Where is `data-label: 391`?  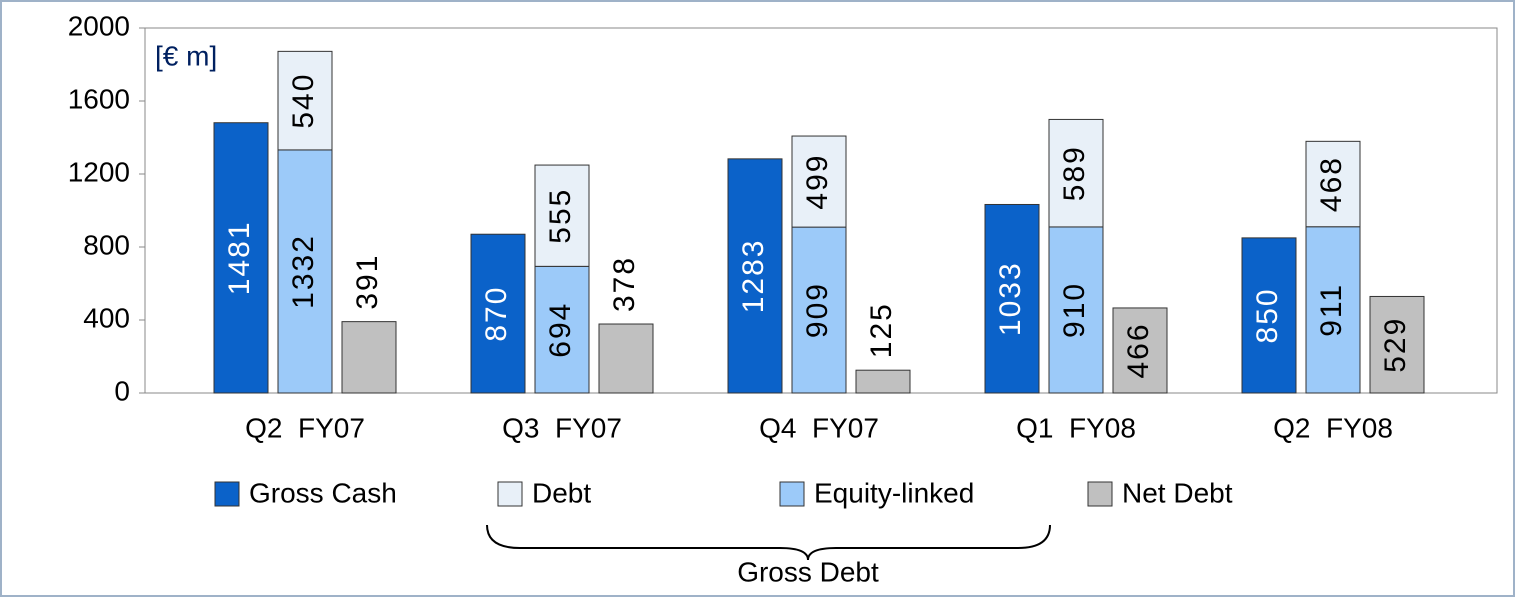 data-label: 391 is located at coordinates (367, 282).